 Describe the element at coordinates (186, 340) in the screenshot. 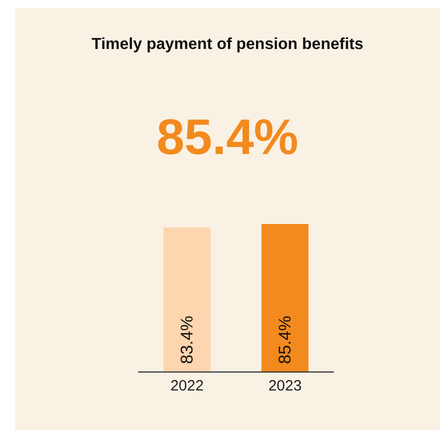

I see `data-label: 83.4%` at that location.